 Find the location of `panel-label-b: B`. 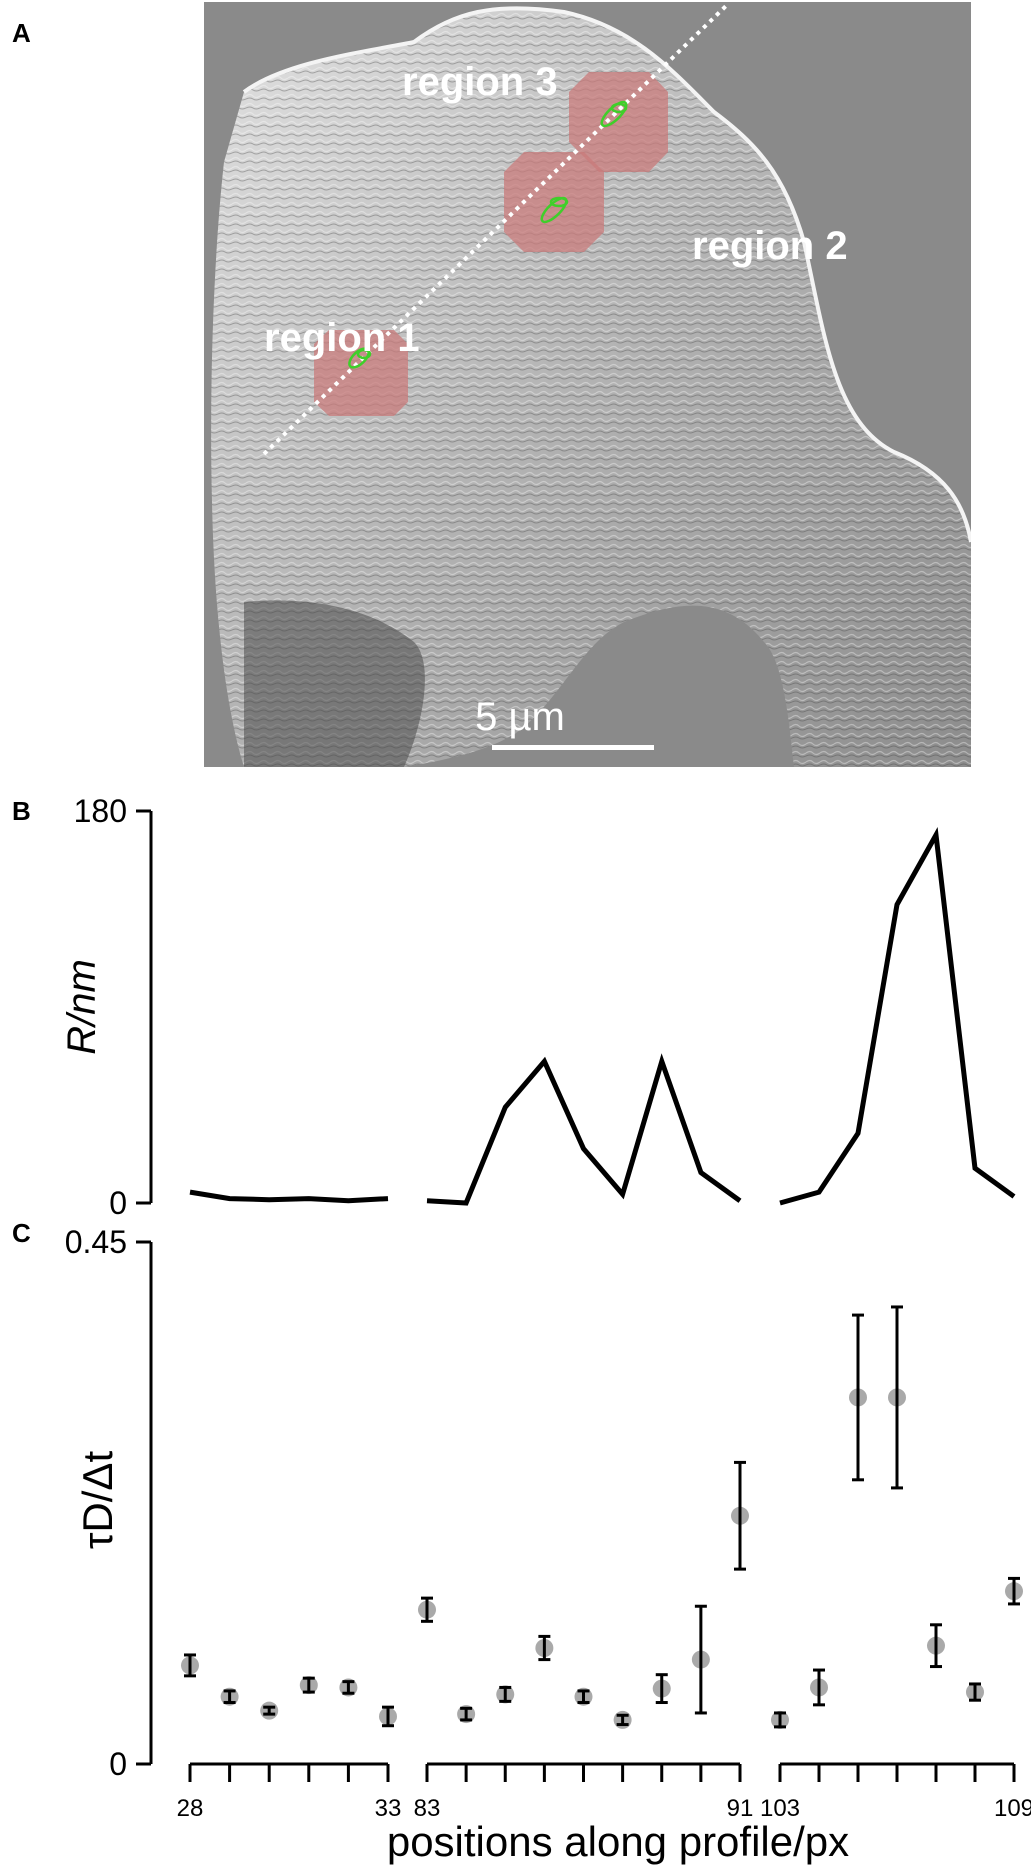

panel-label-b: B is located at coordinates (21, 811).